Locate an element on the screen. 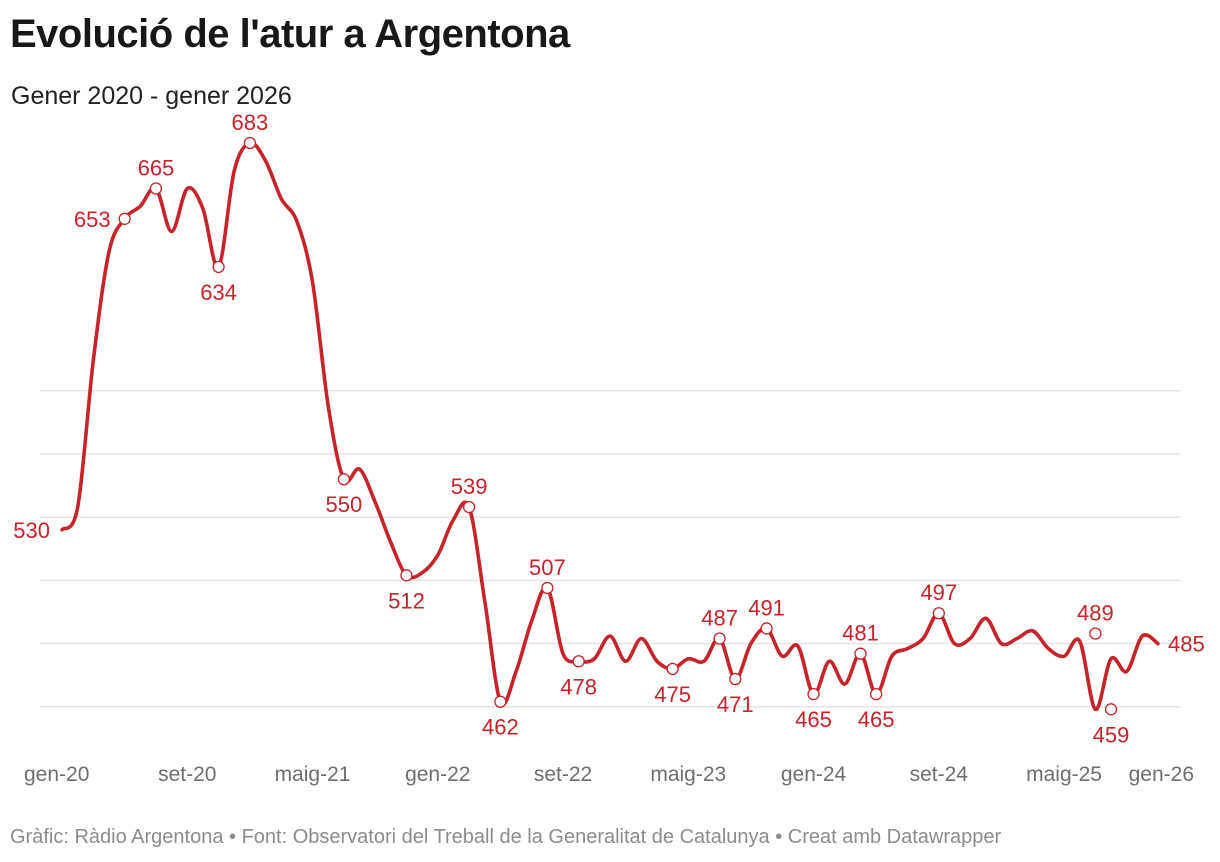 This screenshot has height=862, width=1220. data-label: 459 is located at coordinates (1111, 734).